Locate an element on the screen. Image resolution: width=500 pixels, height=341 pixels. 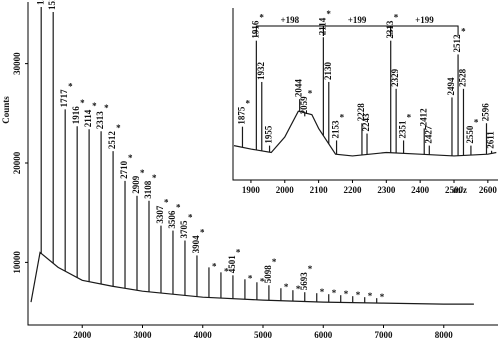
x-tick-label: 2400 is located at coordinates (420, 190).